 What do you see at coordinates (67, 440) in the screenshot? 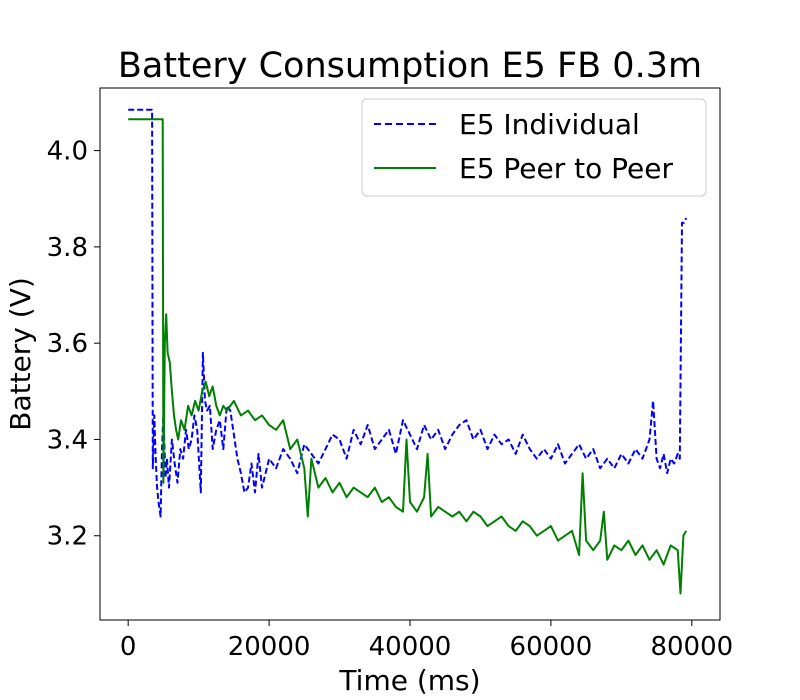
I see `y-tick-label: 3.4` at bounding box center [67, 440].